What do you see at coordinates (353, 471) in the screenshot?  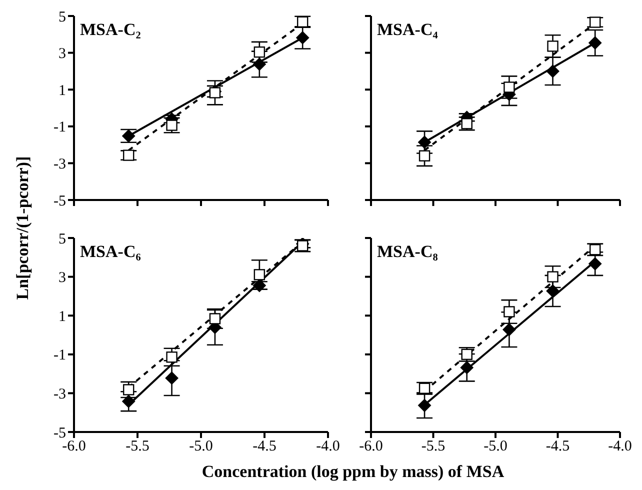 I see `x-axis-title: Concentration (log ppm by mass) of MSA` at bounding box center [353, 471].